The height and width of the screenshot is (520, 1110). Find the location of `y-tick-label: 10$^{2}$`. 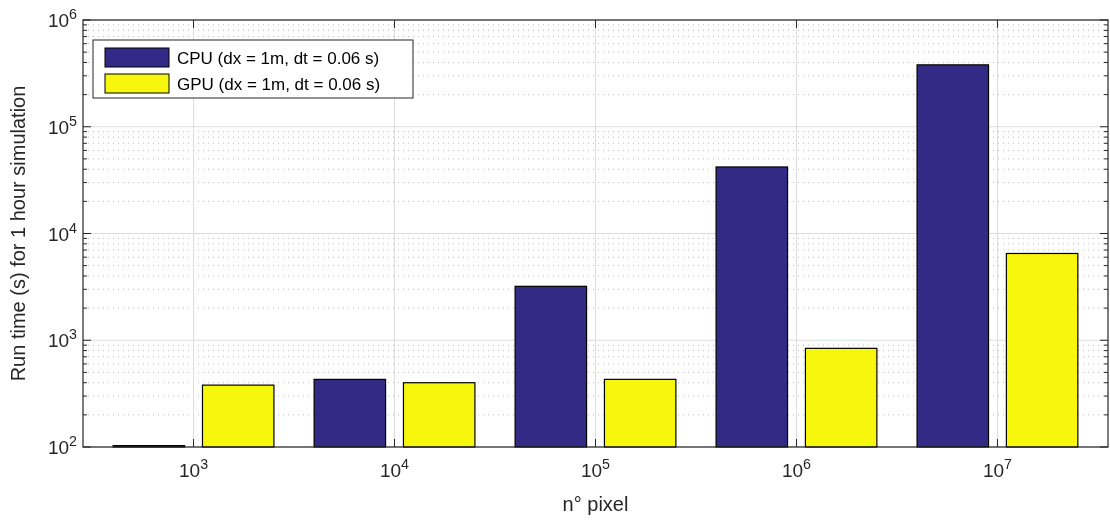

y-tick-label: 10$^{2}$ is located at coordinates (62, 445).